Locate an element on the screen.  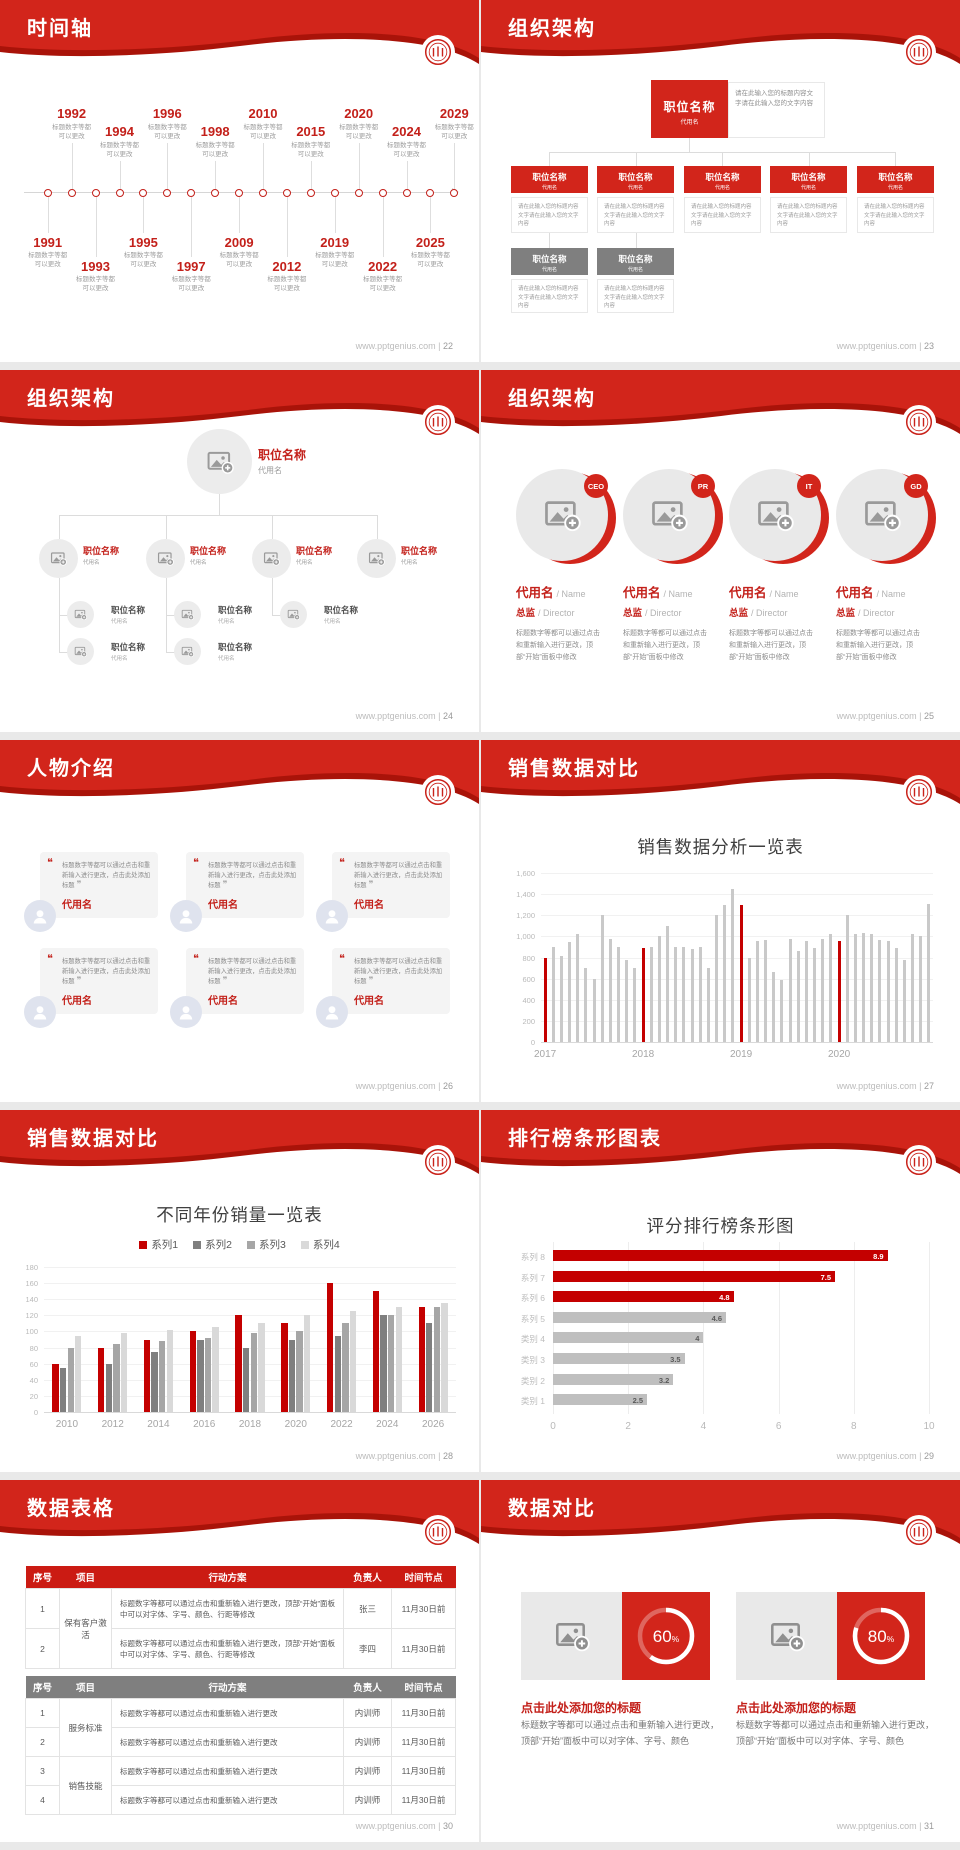
org-box-title: 职位名称 is located at coordinates (549, 177).